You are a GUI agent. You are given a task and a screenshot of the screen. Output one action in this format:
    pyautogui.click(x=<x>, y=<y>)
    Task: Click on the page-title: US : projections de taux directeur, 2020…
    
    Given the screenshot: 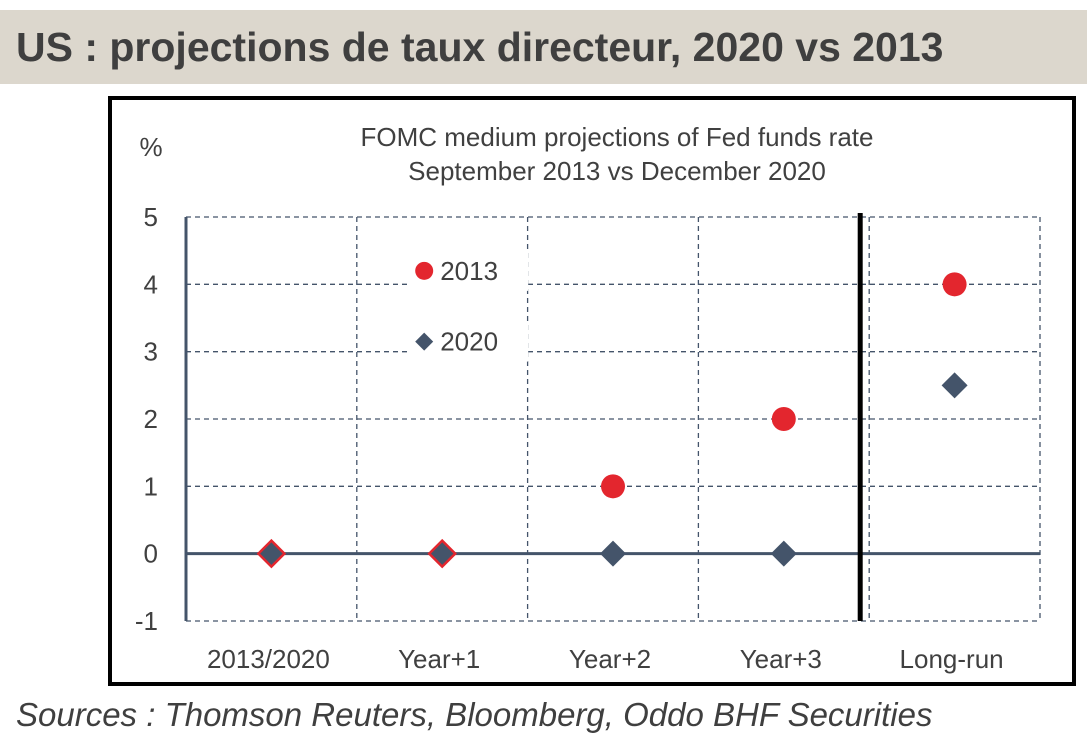 What is the action you would take?
    pyautogui.click(x=480, y=47)
    